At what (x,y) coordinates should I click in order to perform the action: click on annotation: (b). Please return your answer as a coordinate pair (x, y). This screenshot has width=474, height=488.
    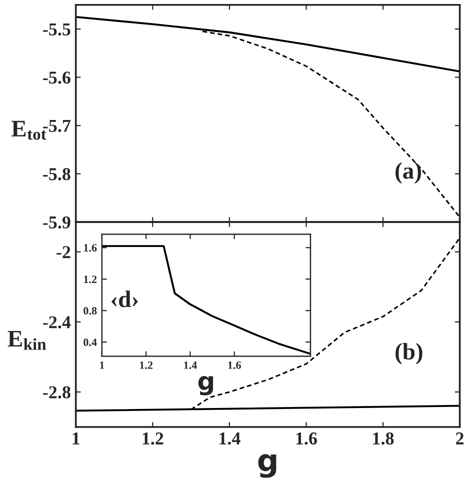
    Looking at the image, I should click on (409, 353).